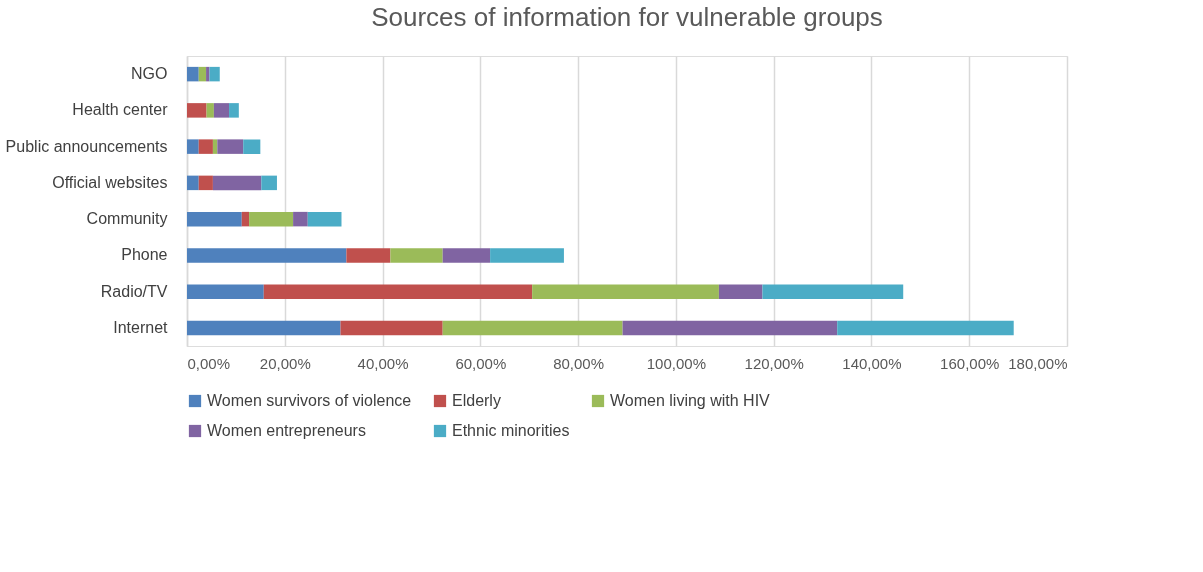  I want to click on x-tick-label: 60,00%, so click(481, 363).